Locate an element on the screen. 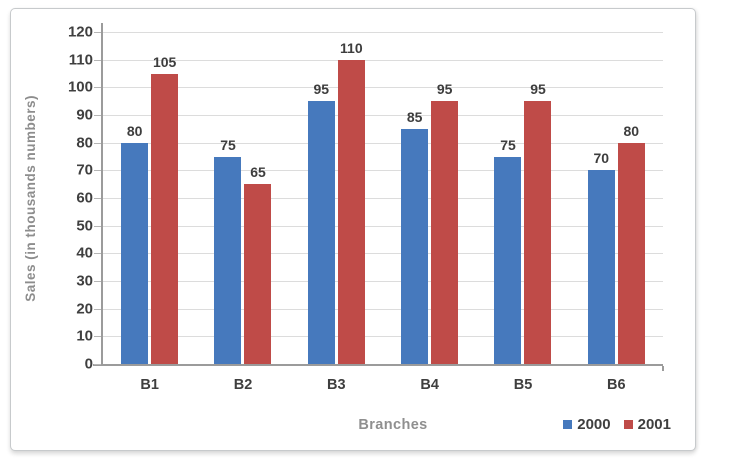  legend: 2000 2001 is located at coordinates (617, 424).